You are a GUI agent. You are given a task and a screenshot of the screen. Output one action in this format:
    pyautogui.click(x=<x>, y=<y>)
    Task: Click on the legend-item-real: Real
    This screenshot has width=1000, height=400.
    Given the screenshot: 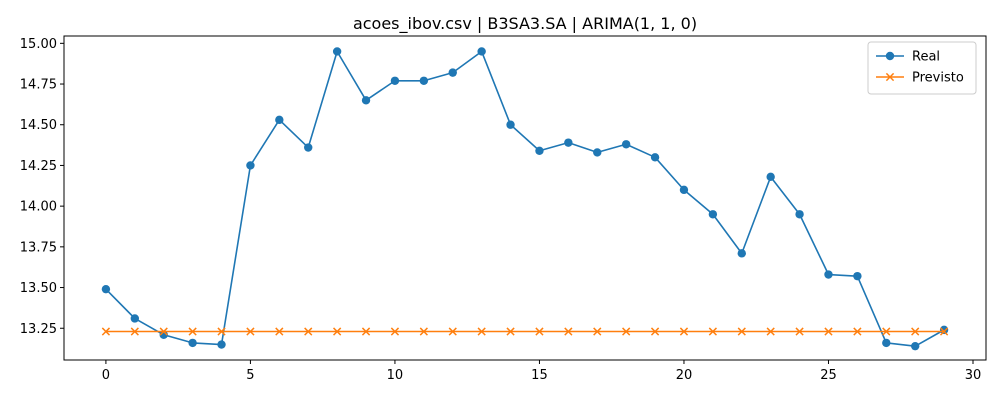 What is the action you would take?
    pyautogui.click(x=908, y=57)
    